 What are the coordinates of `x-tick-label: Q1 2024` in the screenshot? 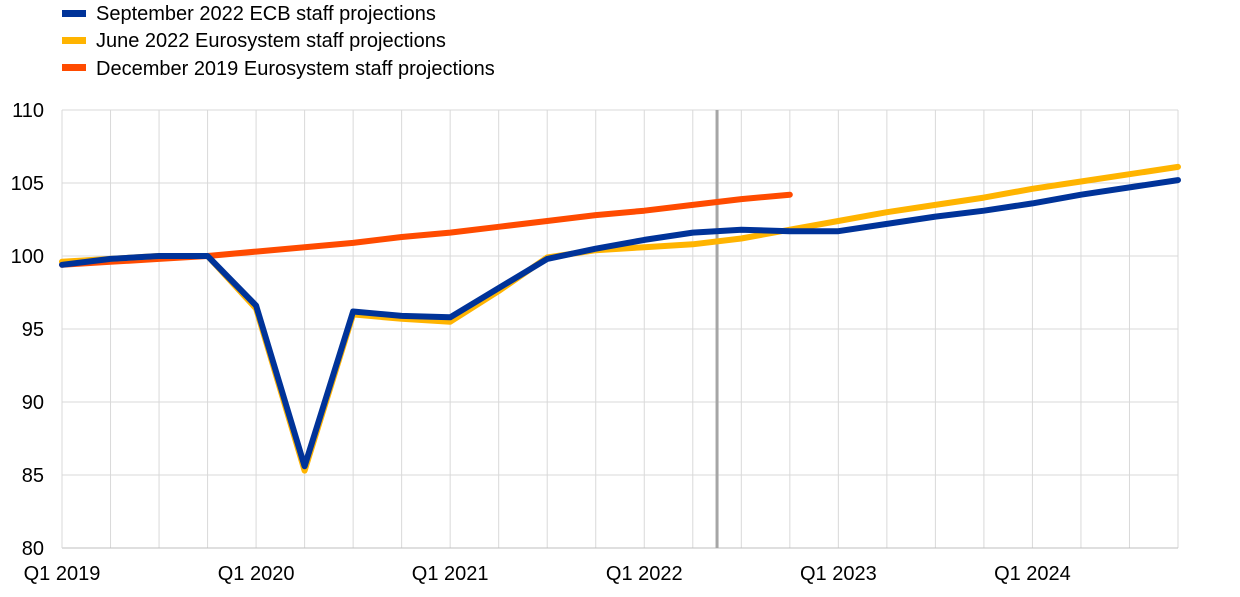 It's located at (1032, 574).